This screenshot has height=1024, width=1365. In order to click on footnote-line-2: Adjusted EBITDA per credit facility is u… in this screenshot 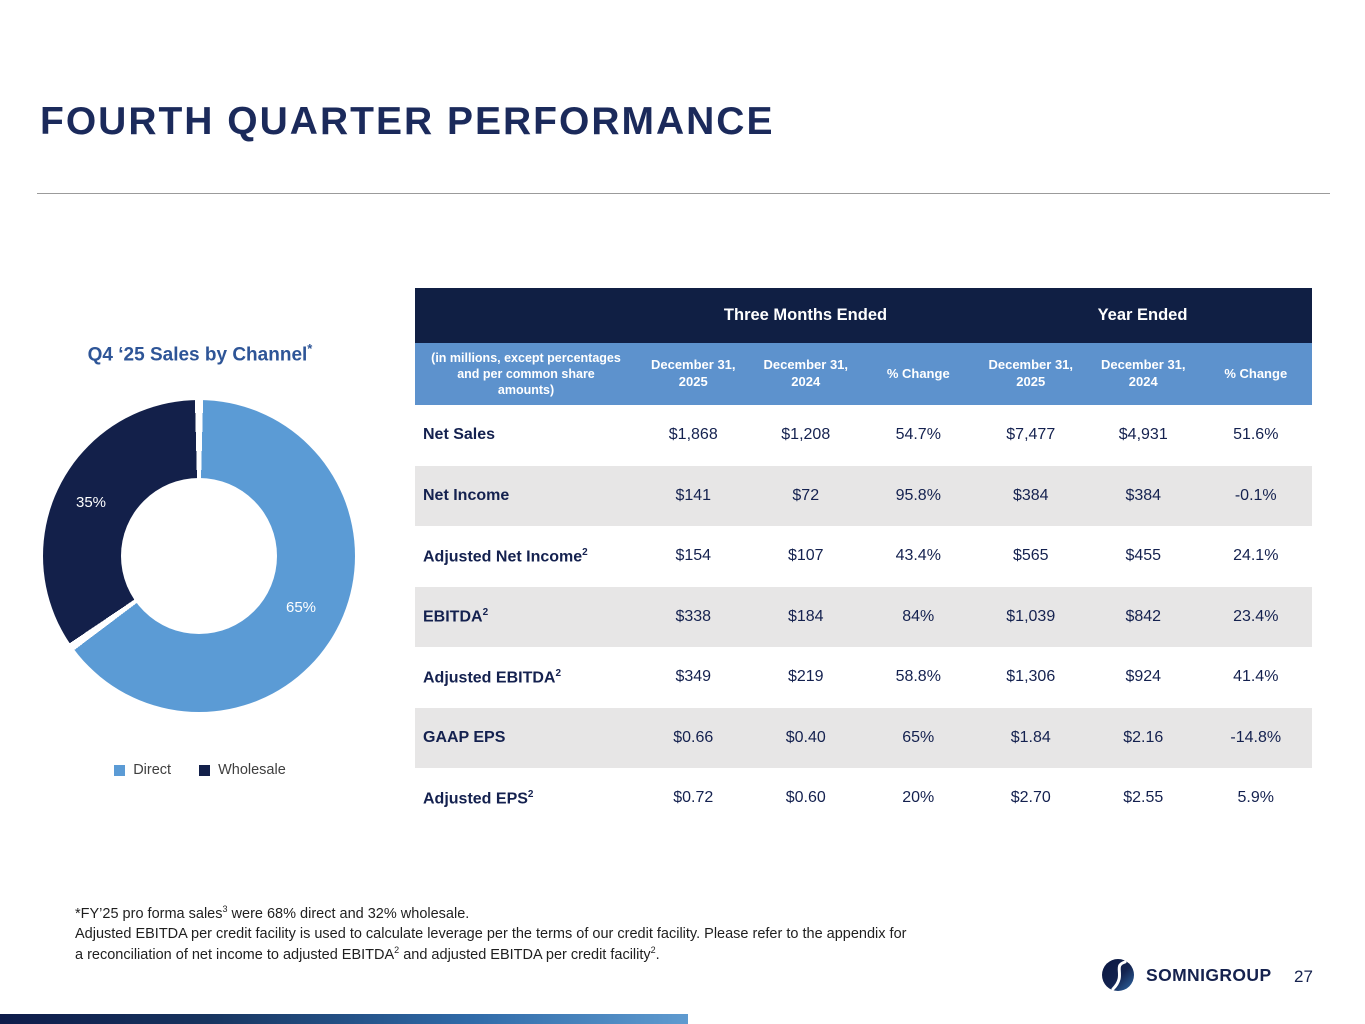, I will do `click(491, 934)`.